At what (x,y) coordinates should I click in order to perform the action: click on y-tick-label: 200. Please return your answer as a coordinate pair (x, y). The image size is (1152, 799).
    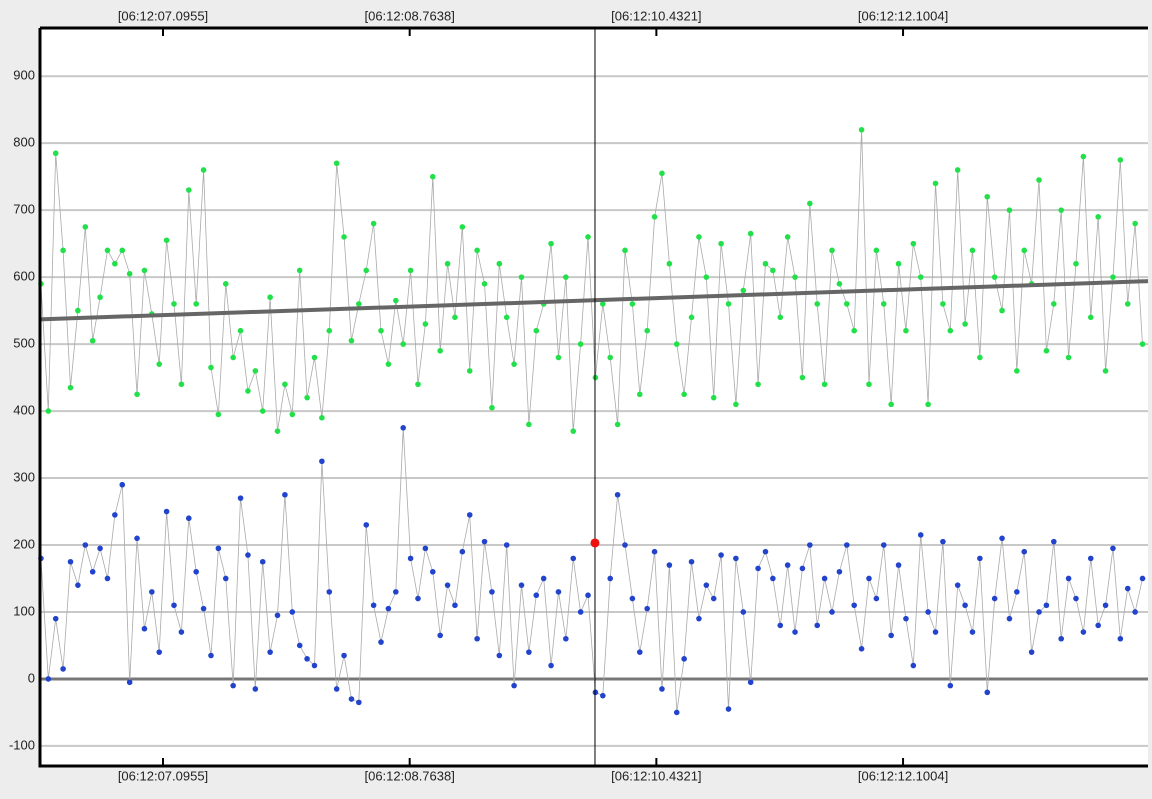
    Looking at the image, I should click on (24, 543).